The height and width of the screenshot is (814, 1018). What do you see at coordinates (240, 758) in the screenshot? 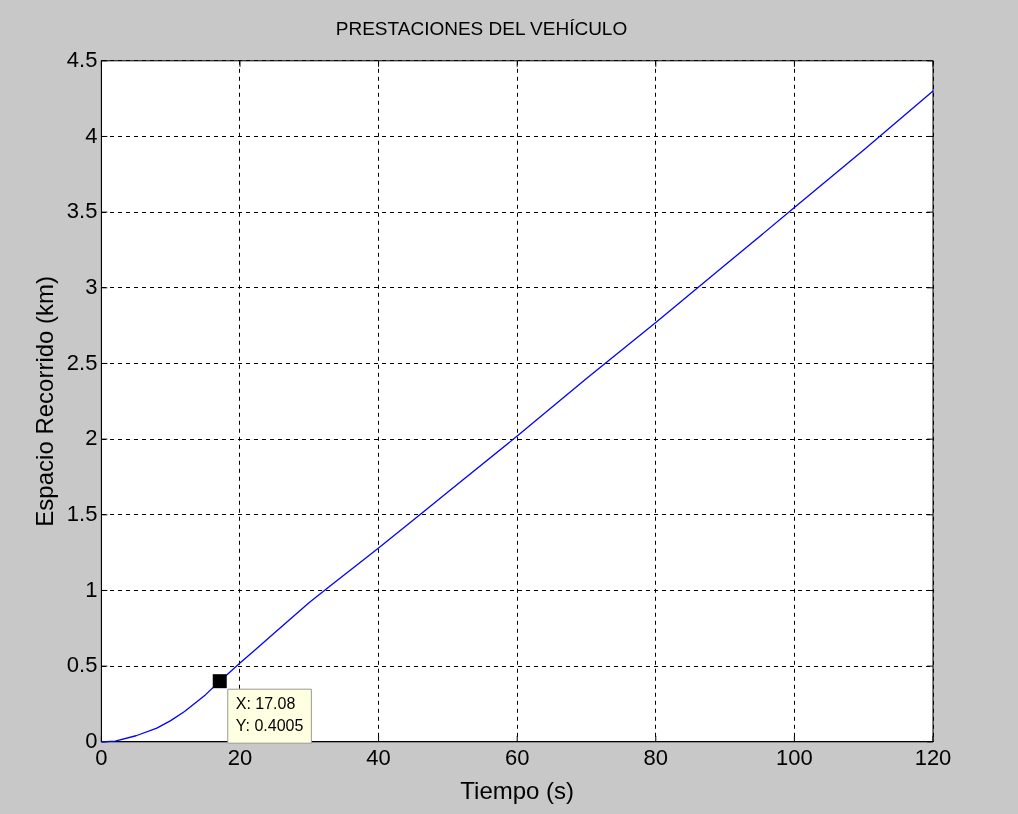
I see `x-tick-label: 20` at bounding box center [240, 758].